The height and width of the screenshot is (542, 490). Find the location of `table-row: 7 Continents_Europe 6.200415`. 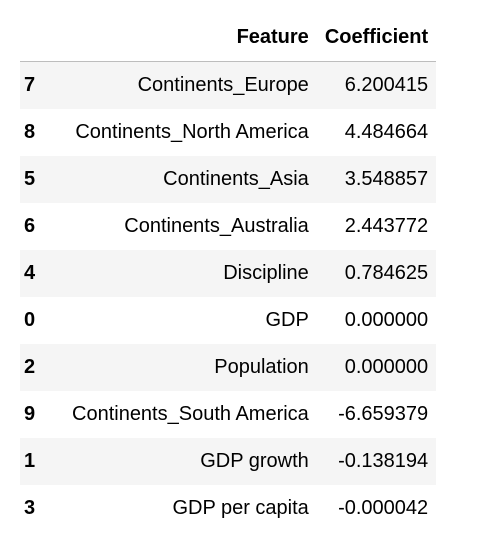

table-row: 7 Continents_Europe 6.200415 is located at coordinates (228, 85).